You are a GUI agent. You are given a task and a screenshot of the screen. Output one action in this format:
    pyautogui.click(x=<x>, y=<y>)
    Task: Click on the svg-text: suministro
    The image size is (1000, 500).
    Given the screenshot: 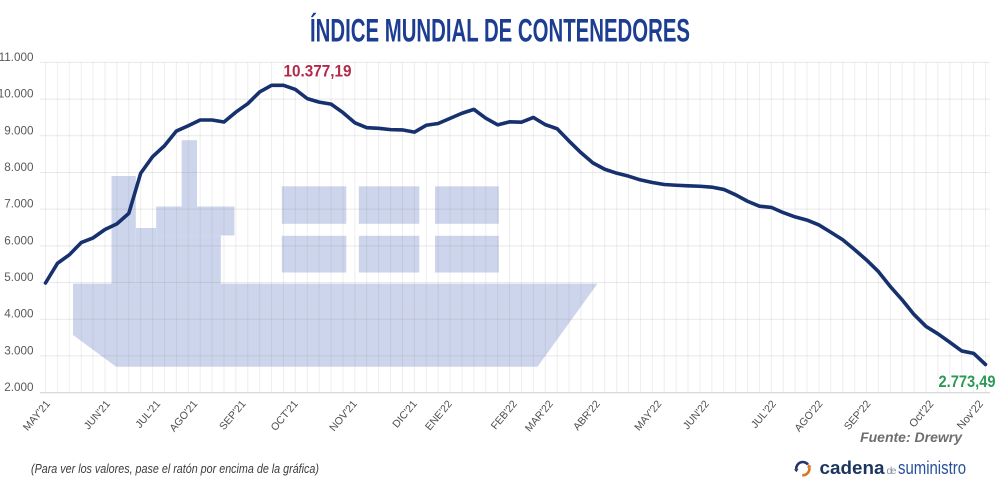 What is the action you would take?
    pyautogui.click(x=932, y=468)
    